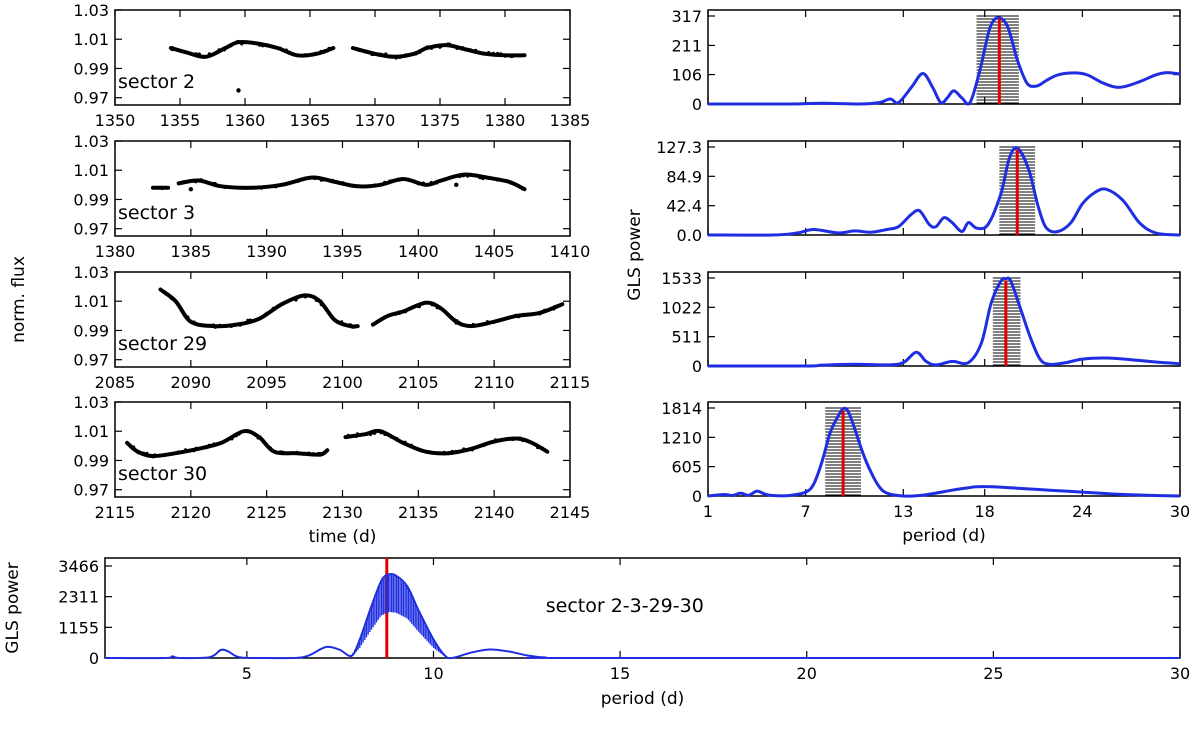 This screenshot has width=1200, height=752. Describe the element at coordinates (944, 536) in the screenshot. I see `x-axis-label: period (d)` at that location.